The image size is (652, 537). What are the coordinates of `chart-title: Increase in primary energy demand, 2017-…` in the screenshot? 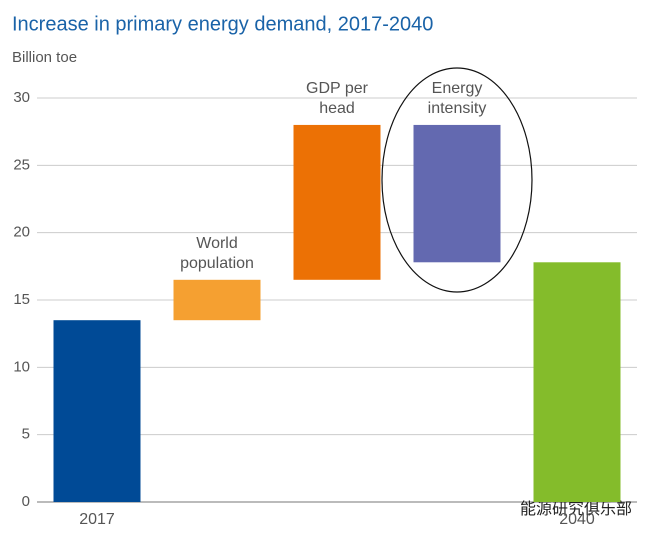 It's located at (222, 24).